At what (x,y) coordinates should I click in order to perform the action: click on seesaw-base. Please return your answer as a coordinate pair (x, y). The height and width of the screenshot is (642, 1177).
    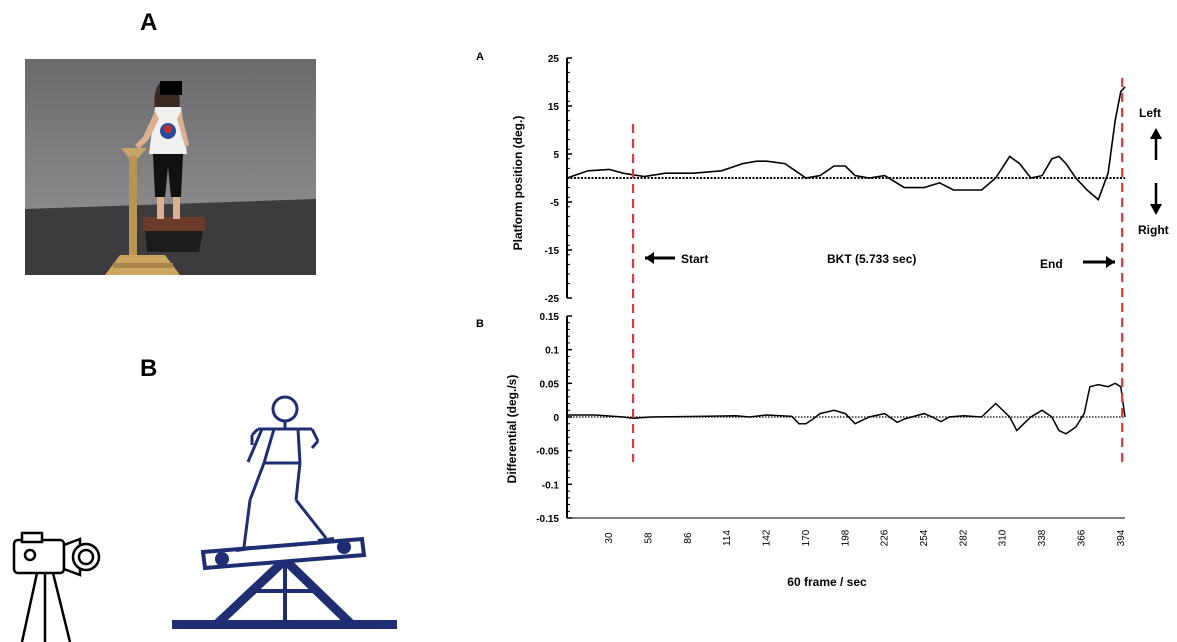
    Looking at the image, I should click on (284, 587).